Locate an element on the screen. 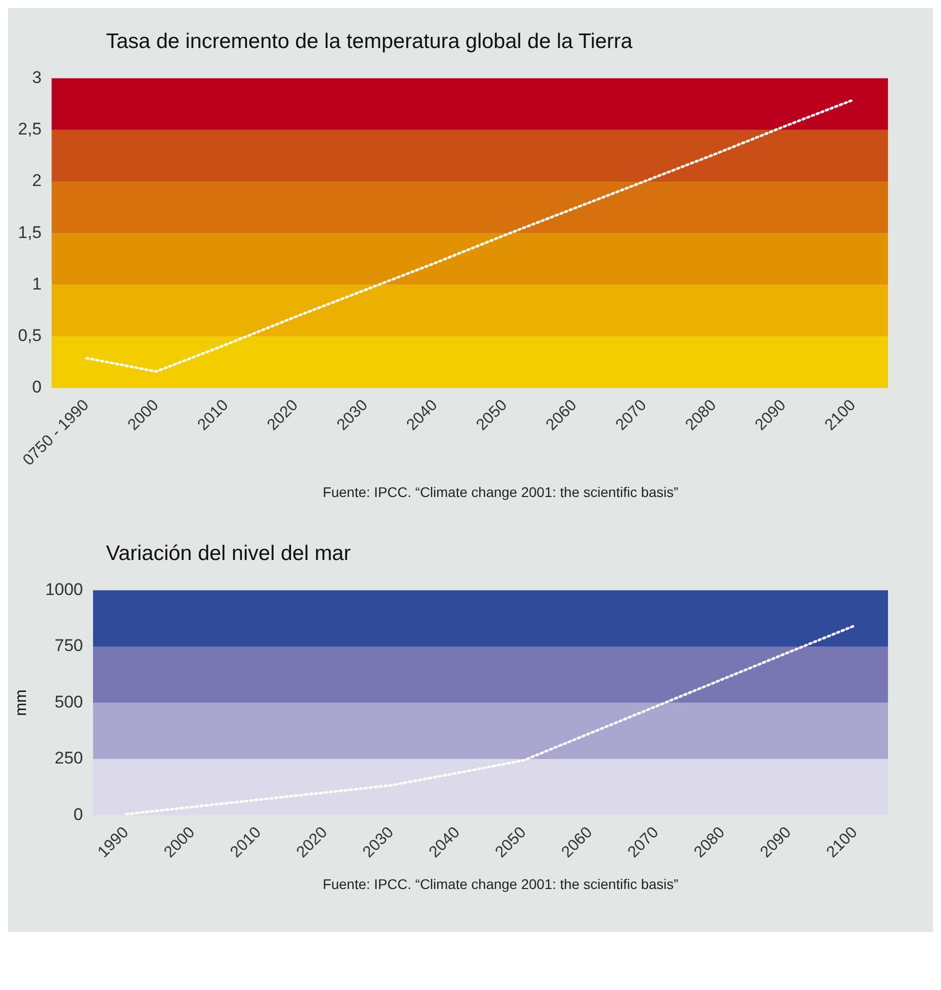 This screenshot has width=941, height=990. y-tick-label: 2 is located at coordinates (37, 180).